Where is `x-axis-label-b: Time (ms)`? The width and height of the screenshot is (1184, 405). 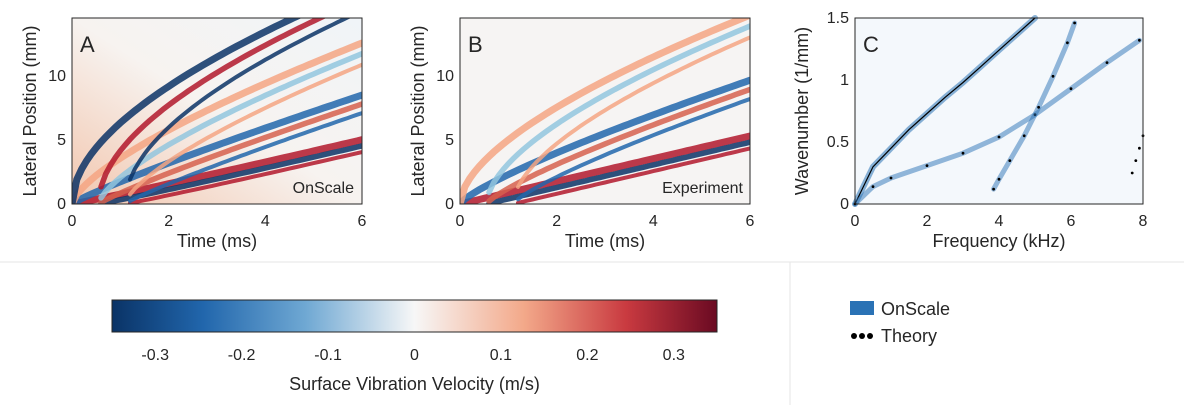
x-axis-label-b: Time (ms) is located at coordinates (605, 241).